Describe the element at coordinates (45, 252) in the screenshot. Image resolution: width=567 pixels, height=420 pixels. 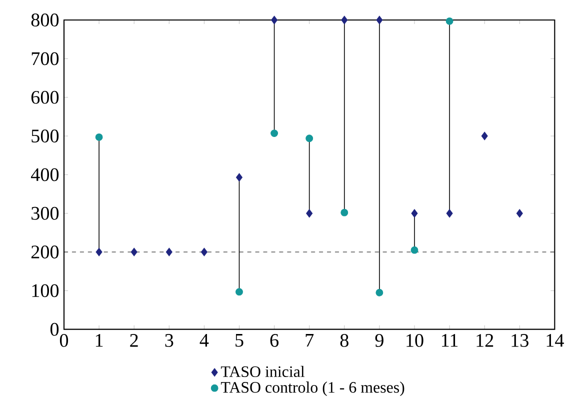
I see `y-tick-label: 200` at that location.